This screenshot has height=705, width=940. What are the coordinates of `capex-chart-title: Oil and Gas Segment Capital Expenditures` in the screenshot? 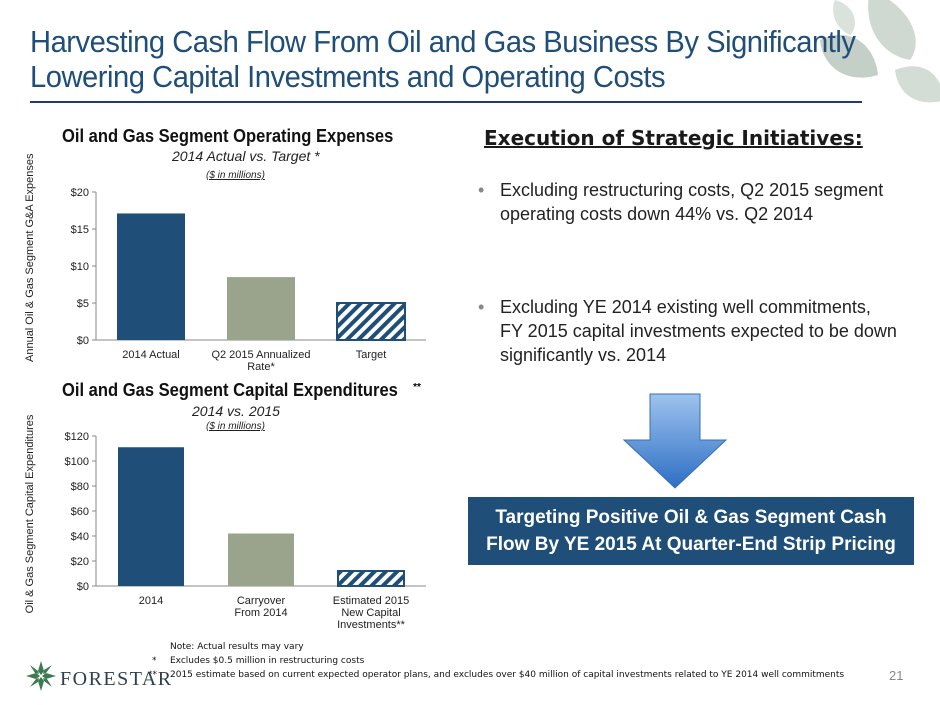 It's located at (230, 390).